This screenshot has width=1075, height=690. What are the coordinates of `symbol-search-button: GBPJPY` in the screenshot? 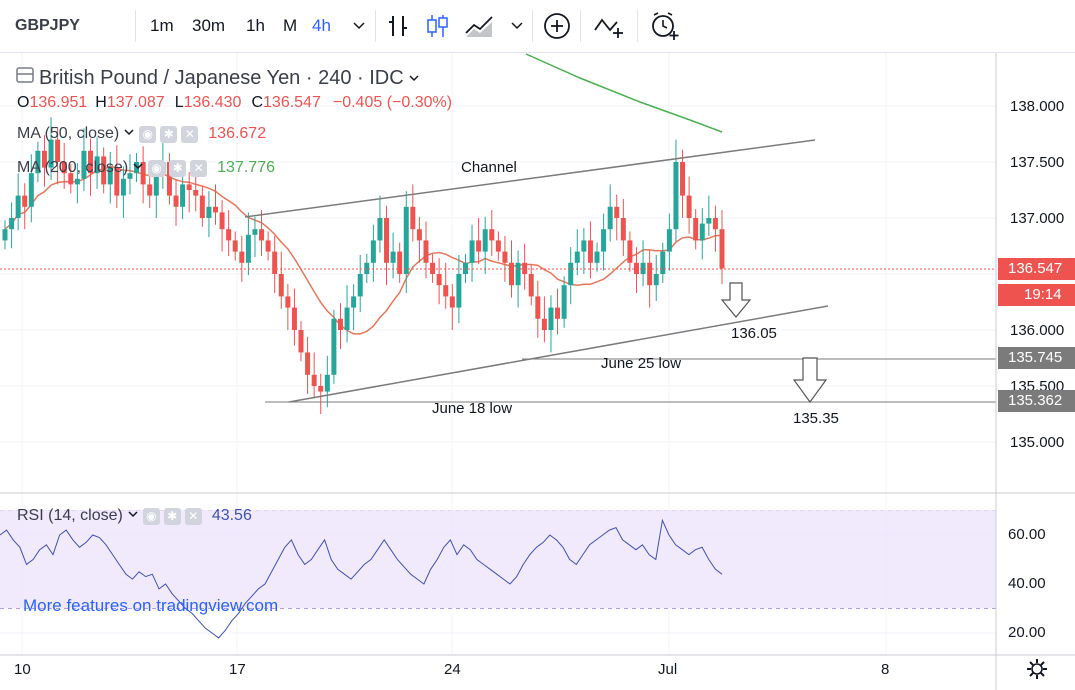 It's located at (47, 25).